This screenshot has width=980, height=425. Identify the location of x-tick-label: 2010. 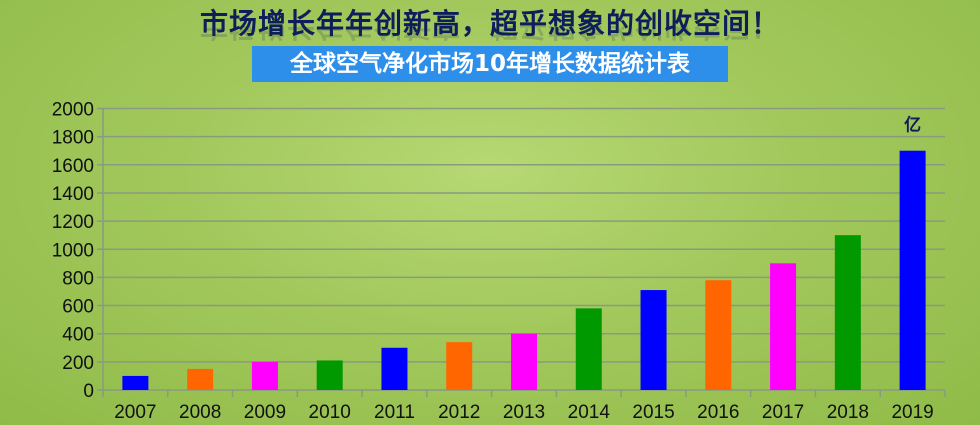
(330, 412).